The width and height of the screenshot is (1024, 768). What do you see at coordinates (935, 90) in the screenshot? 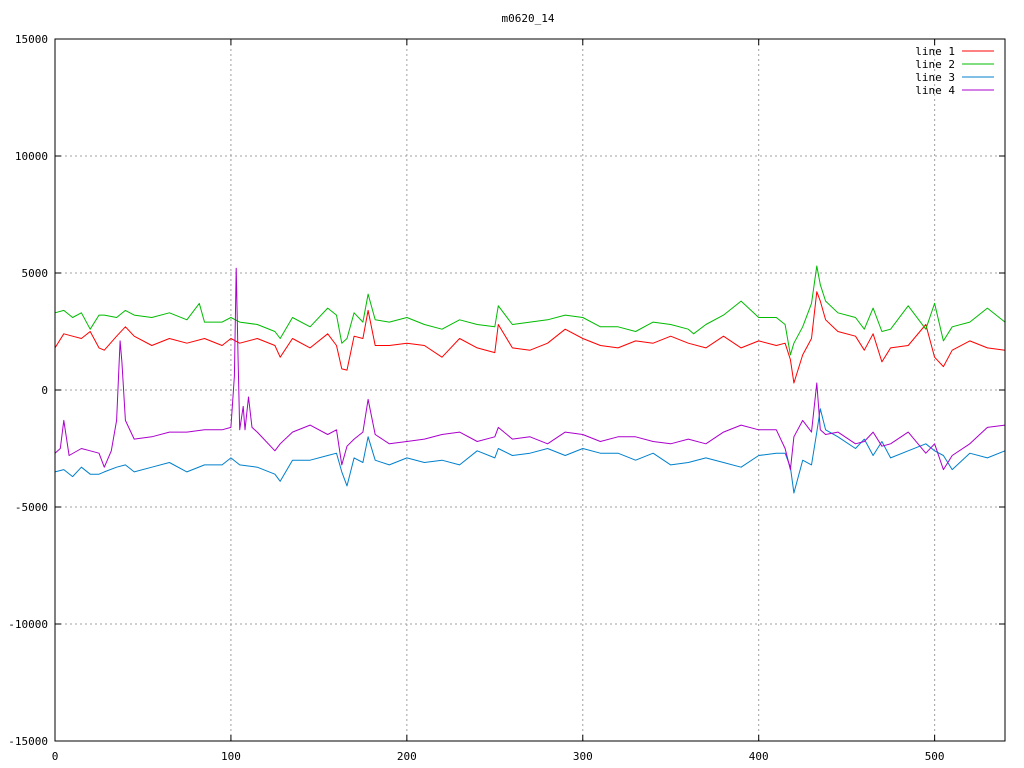
I see `legend-label: line 4` at bounding box center [935, 90].